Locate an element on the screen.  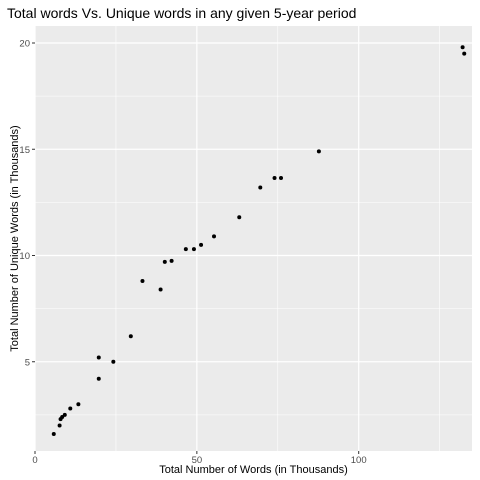
x-axis-title: Total Number of Words (in Thousands) is located at coordinates (253, 470).